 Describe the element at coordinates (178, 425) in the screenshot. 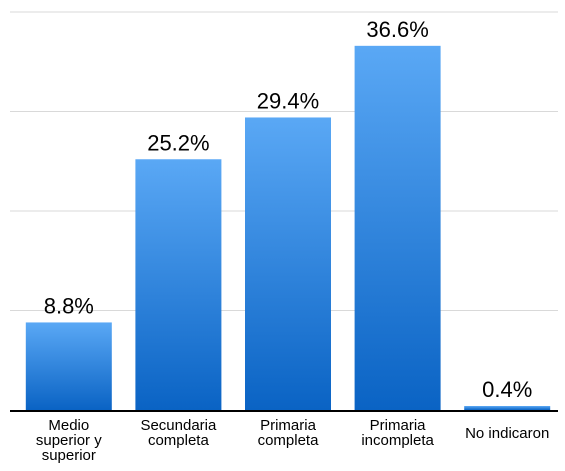

I see `category-label-1-line-0: Secundaria` at that location.